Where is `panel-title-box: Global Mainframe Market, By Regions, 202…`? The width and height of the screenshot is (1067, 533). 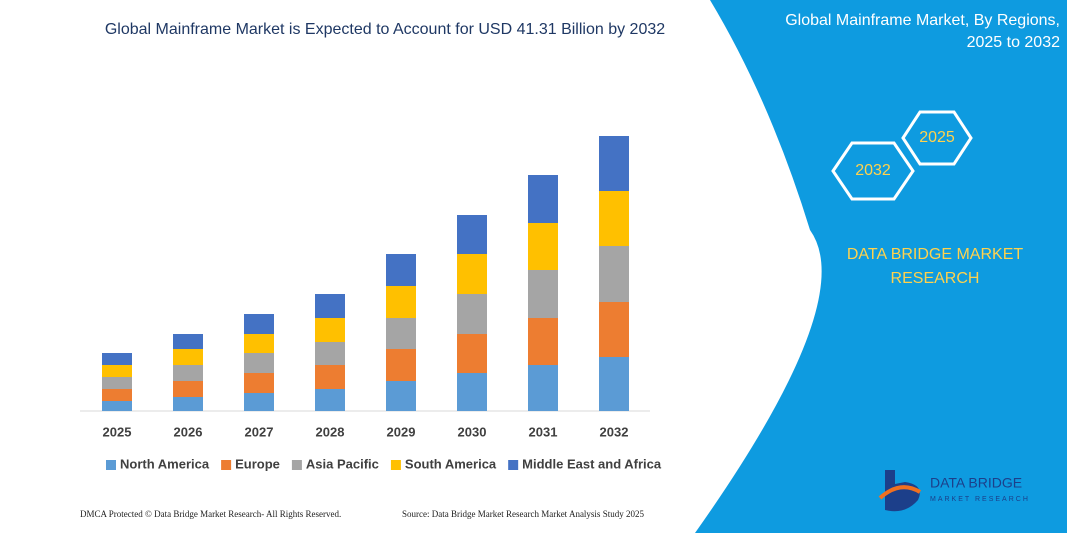
panel-title-box: Global Mainframe Market, By Regions, 202… is located at coordinates (922, 31).